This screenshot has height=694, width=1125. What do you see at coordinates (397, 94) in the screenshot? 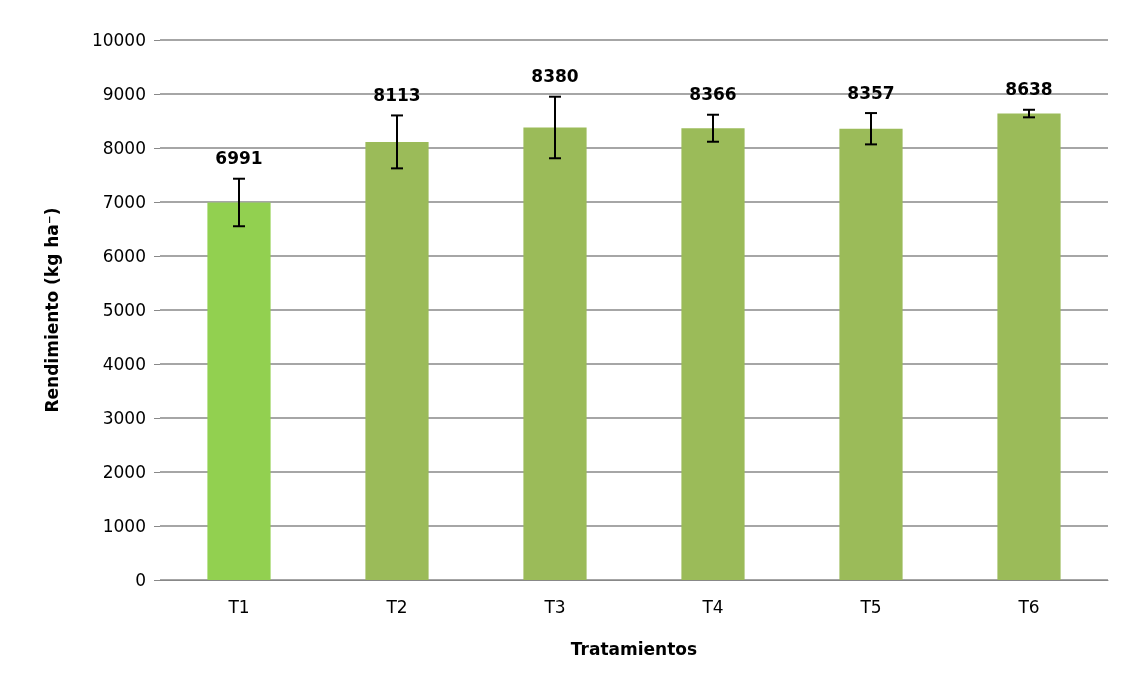
I see `data-label: 8113` at bounding box center [397, 94].